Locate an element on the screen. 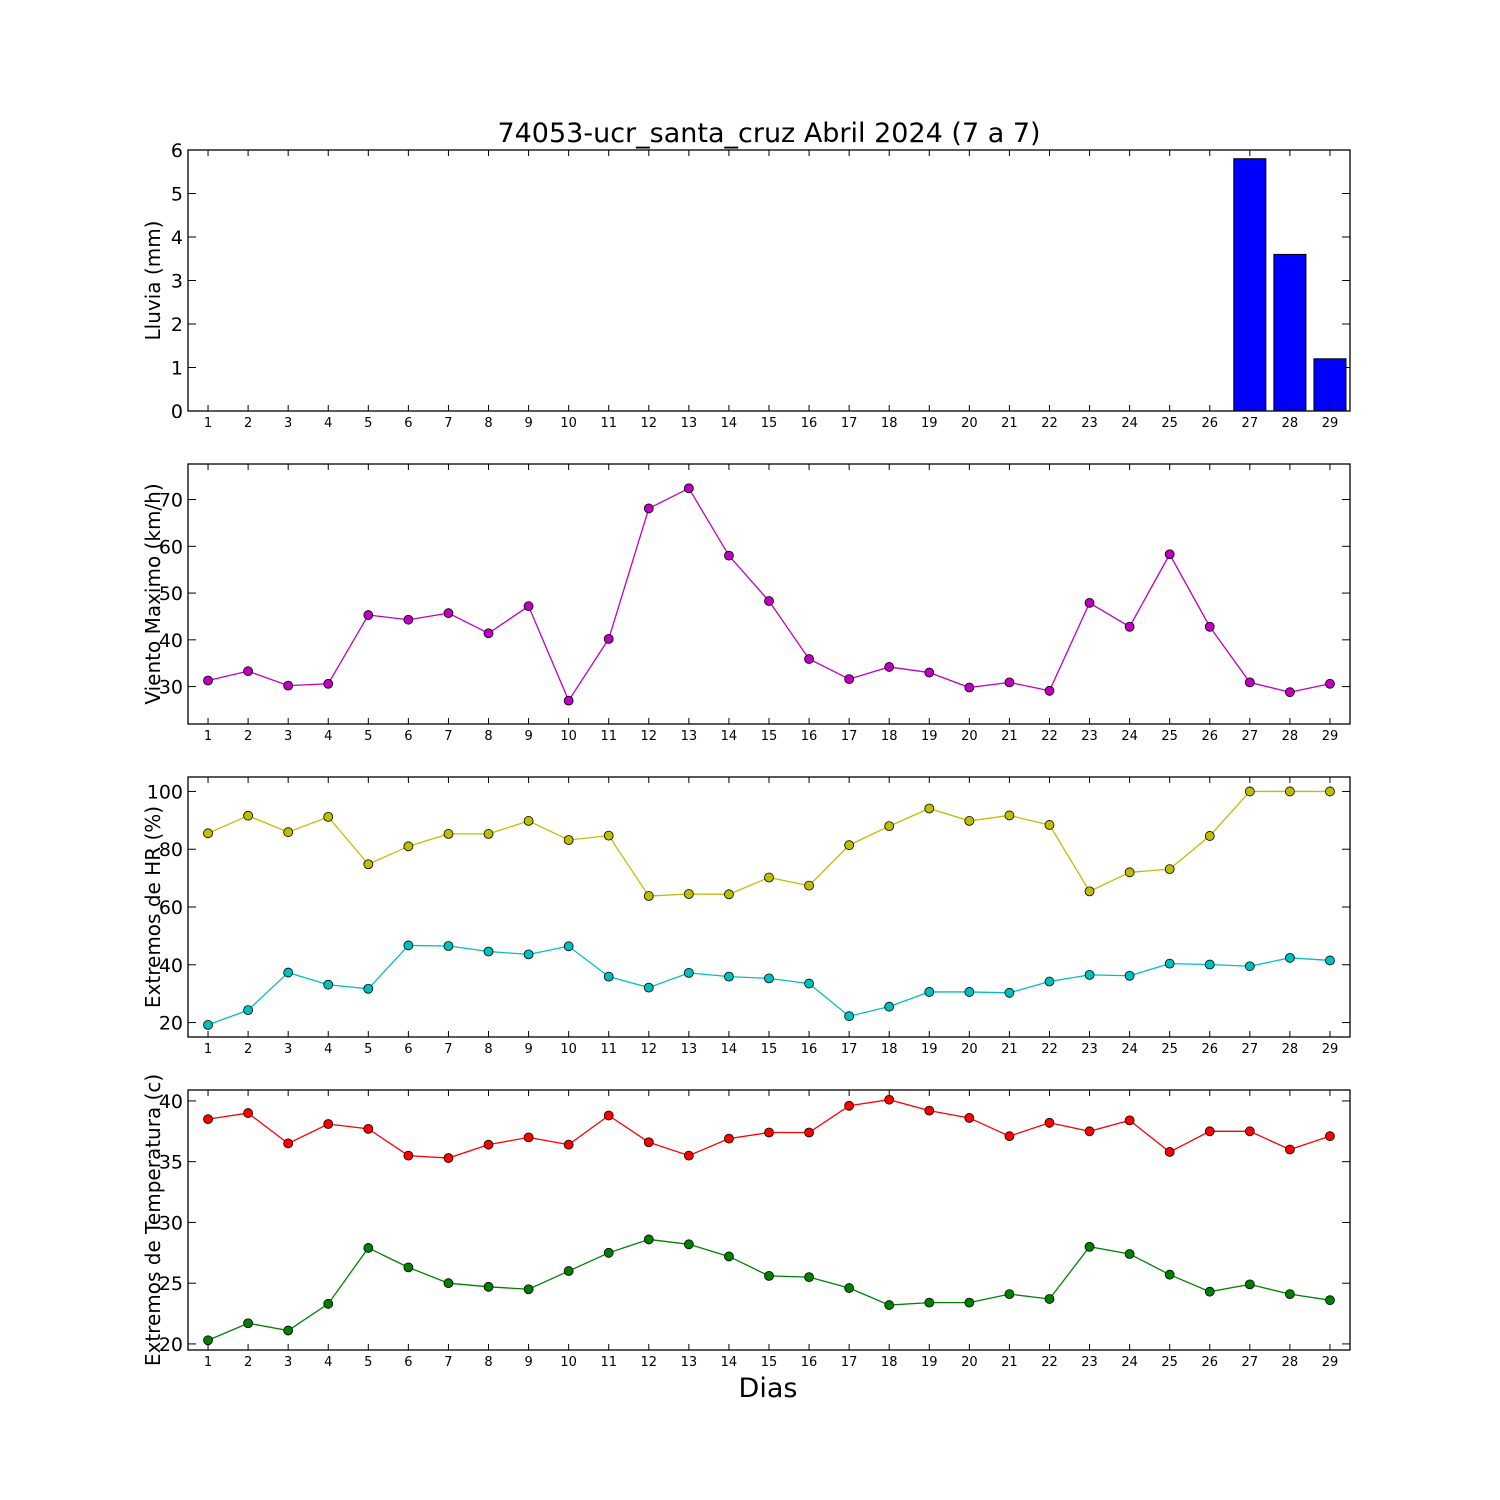 Image resolution: width=1500 pixels, height=1500 pixels. y-tick-label: 100 is located at coordinates (165, 792).